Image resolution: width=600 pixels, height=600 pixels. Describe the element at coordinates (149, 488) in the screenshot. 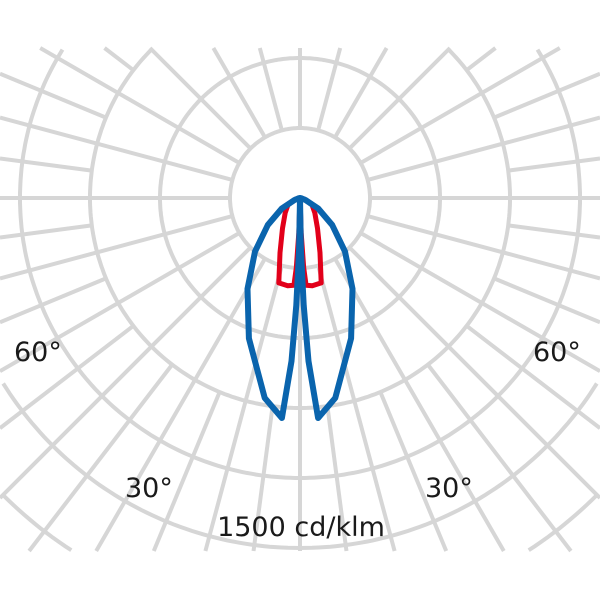

I see `angle-label-left-30: 30°` at that location.